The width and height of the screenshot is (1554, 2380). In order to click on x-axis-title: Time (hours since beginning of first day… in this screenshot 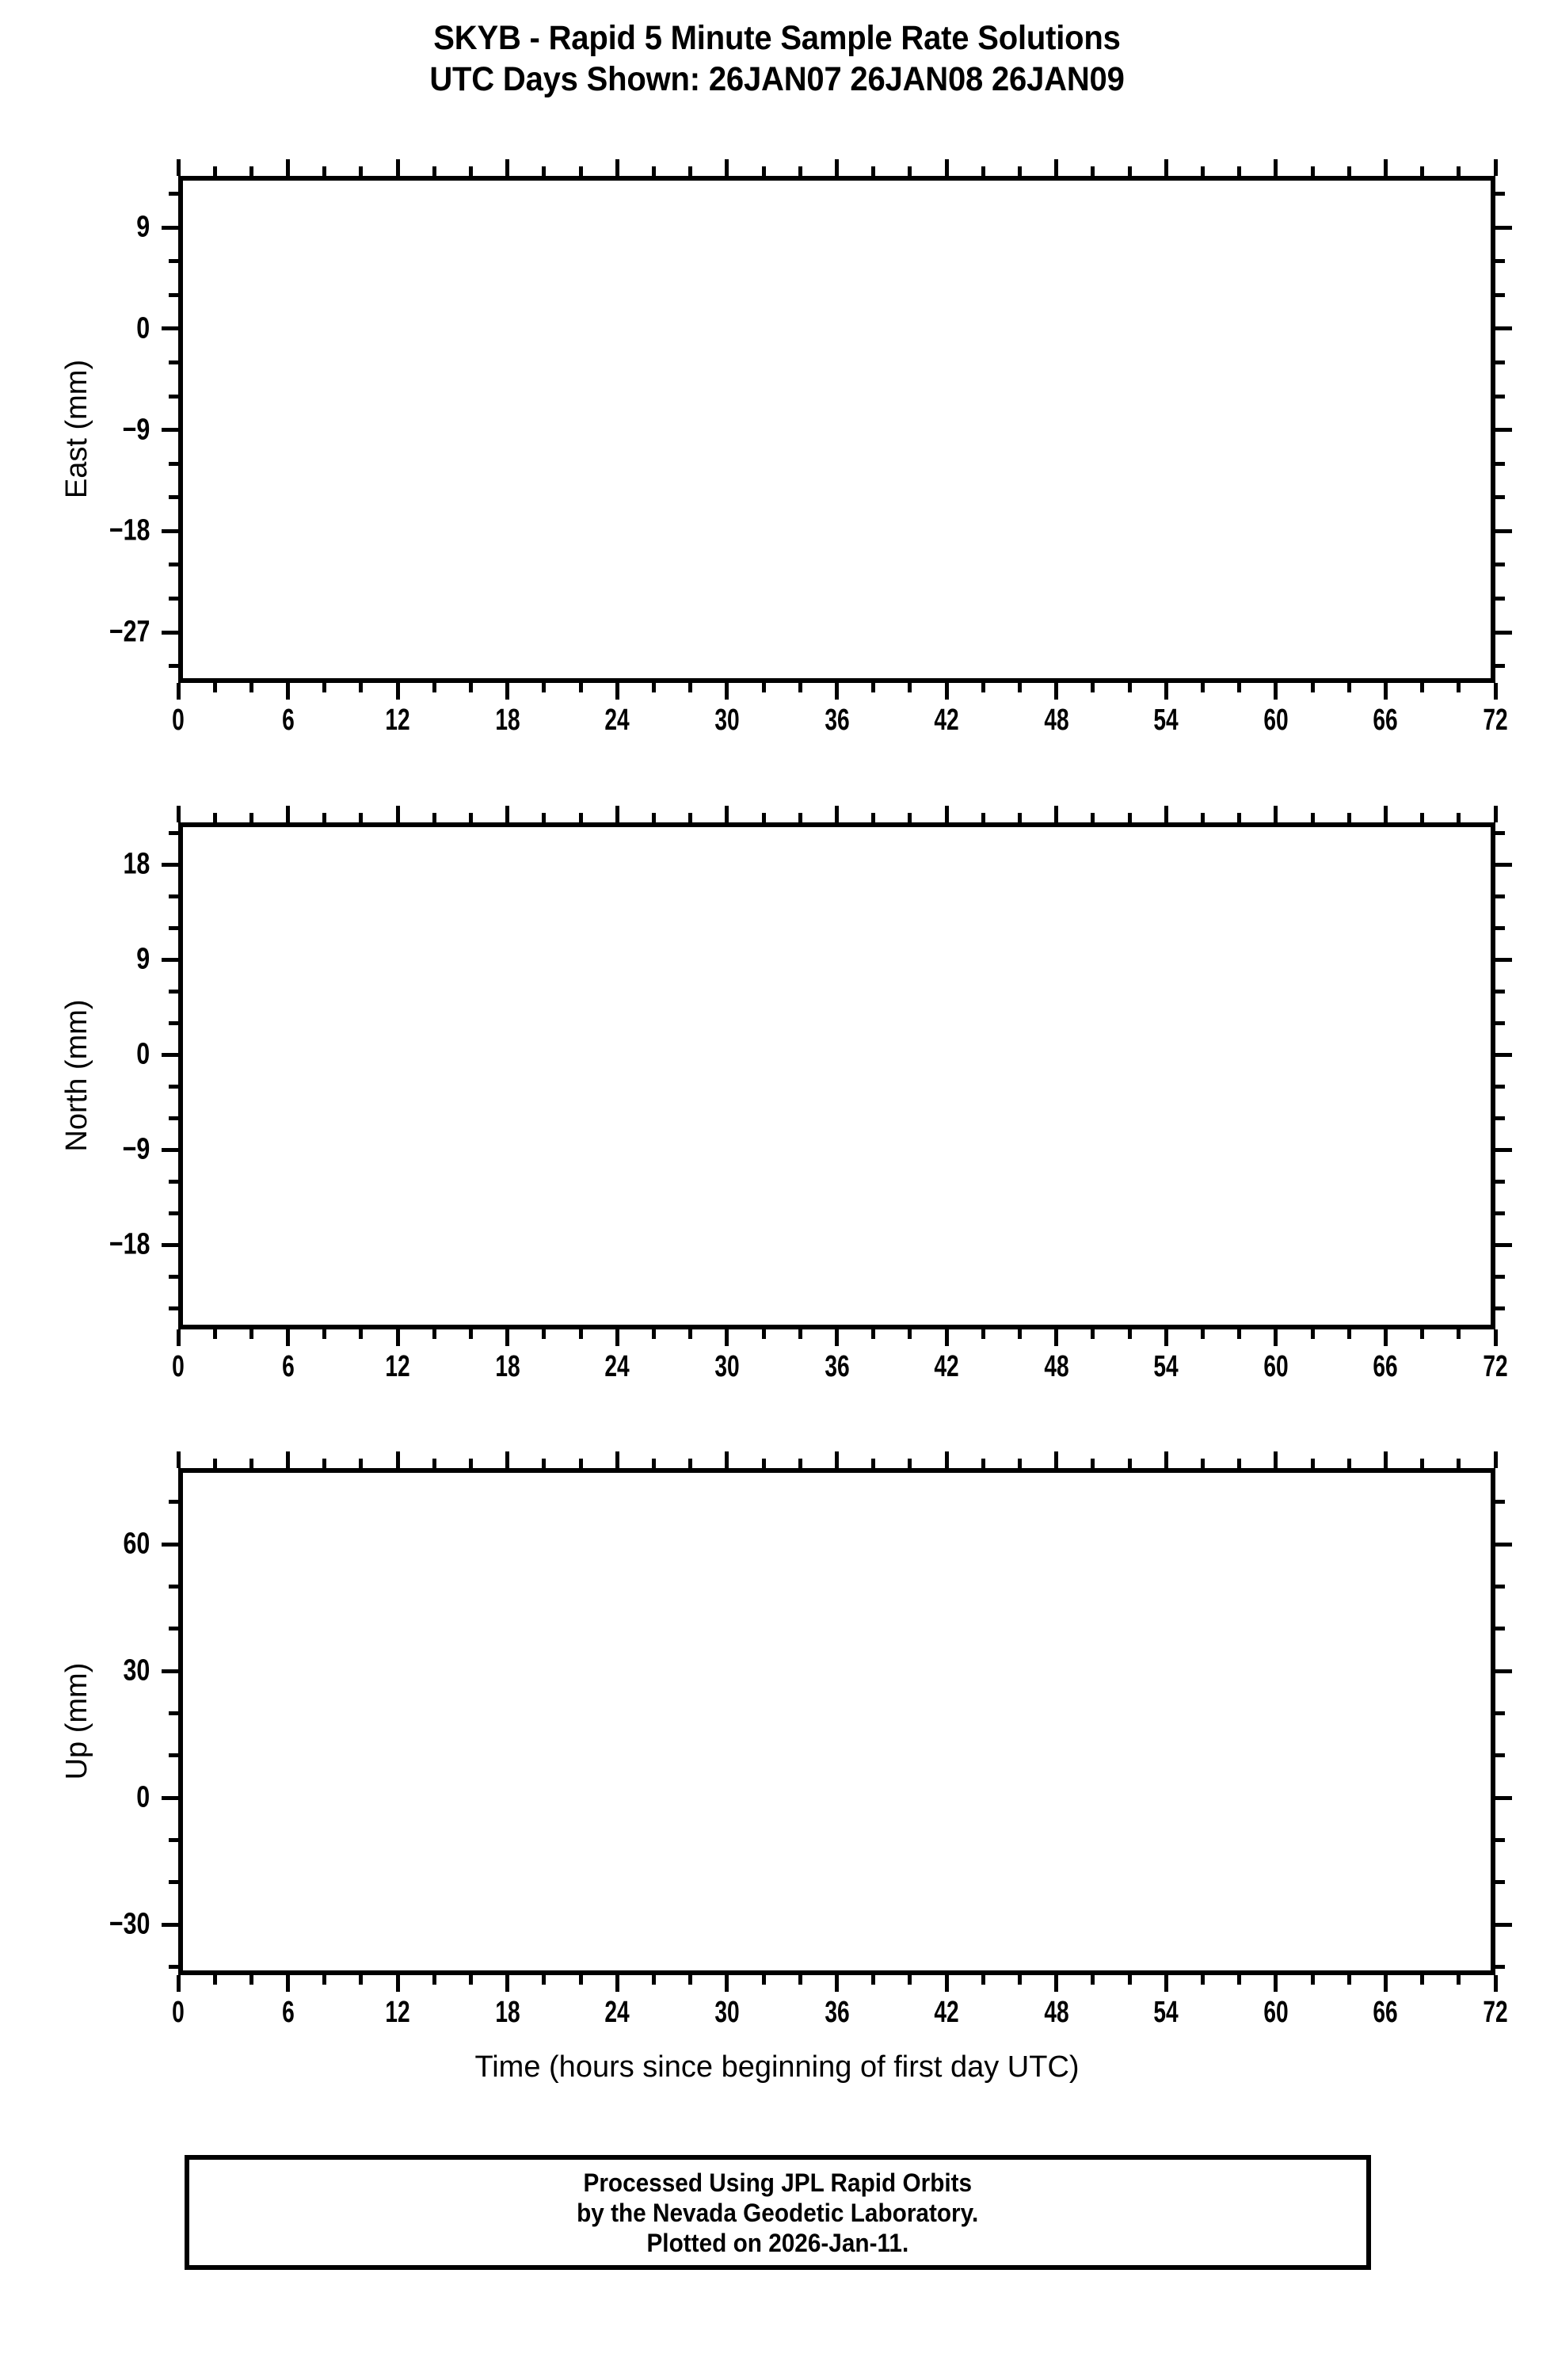, I will do `click(777, 2067)`.